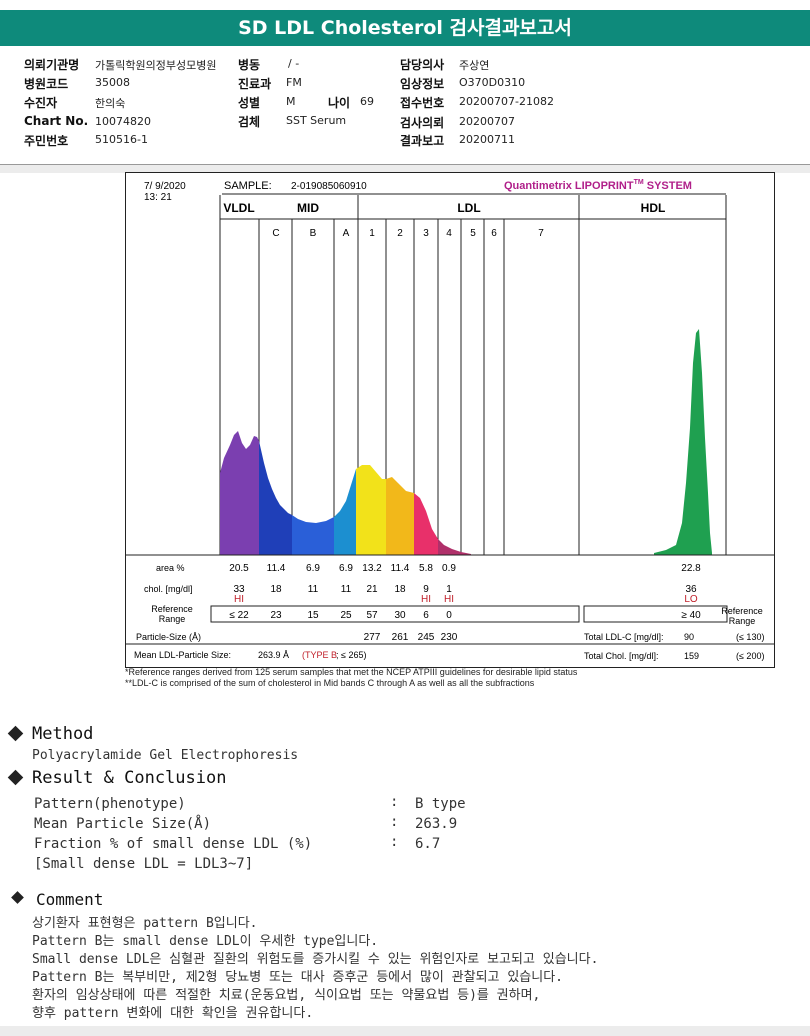 The image size is (810, 1036). Describe the element at coordinates (440, 804) in the screenshot. I see `result-value-pattern: B type` at that location.